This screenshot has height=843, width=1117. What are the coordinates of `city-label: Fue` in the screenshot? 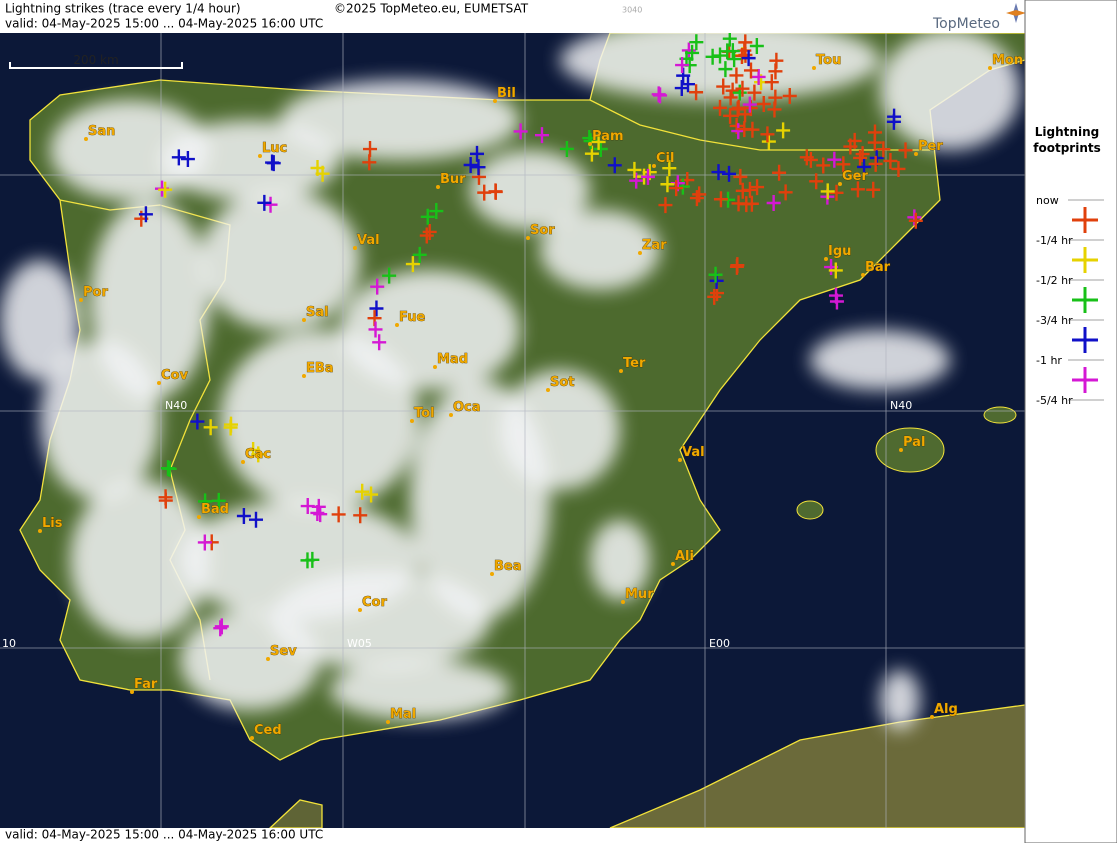 It's located at (412, 317).